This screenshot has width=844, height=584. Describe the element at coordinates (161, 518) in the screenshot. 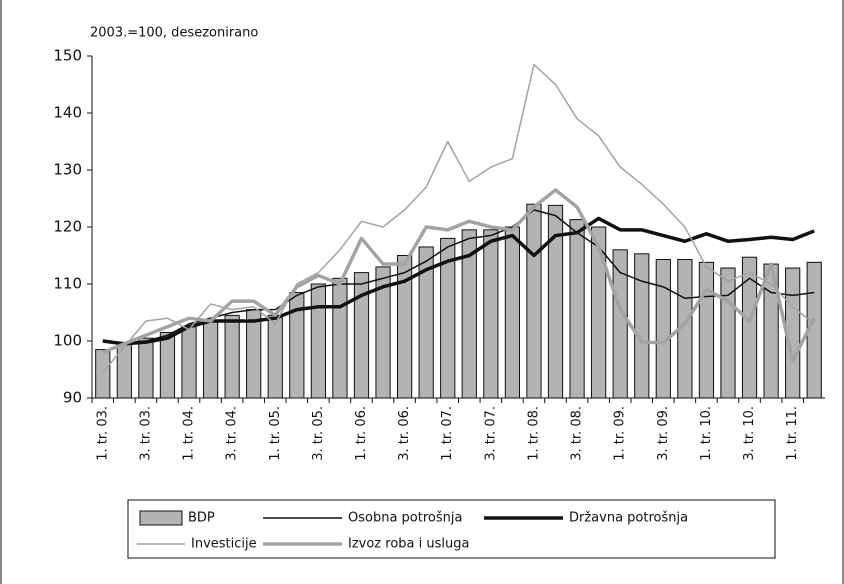

I see `legend-swatch` at that location.